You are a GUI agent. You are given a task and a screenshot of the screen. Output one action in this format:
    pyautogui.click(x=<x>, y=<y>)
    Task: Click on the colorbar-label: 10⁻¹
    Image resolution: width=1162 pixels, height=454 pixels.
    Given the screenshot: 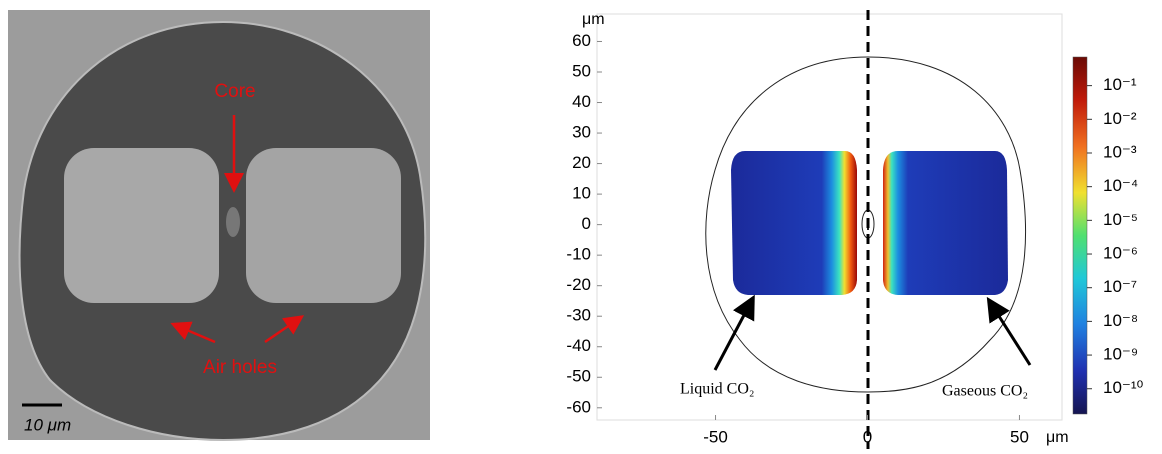 What is the action you would take?
    pyautogui.click(x=1120, y=84)
    